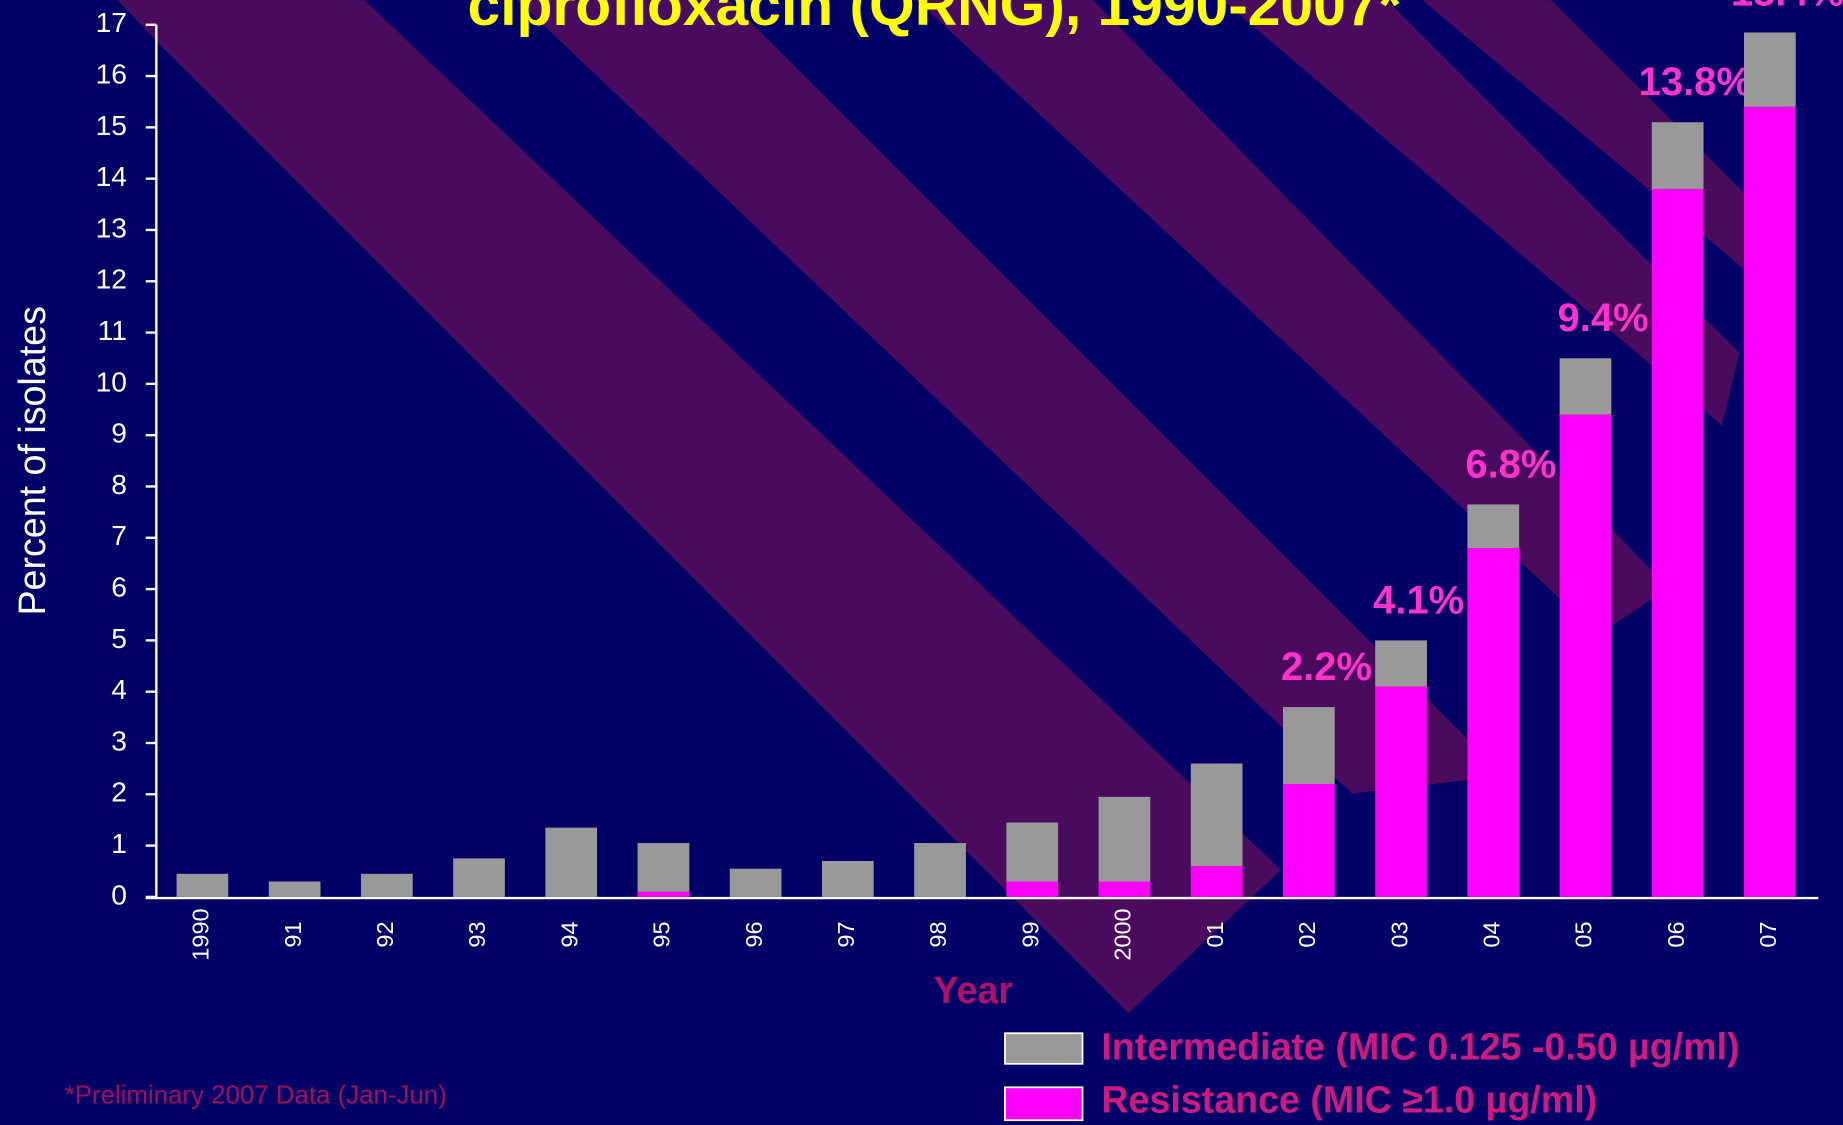 This screenshot has height=1125, width=1843. I want to click on y-tick-label: 15, so click(111, 125).